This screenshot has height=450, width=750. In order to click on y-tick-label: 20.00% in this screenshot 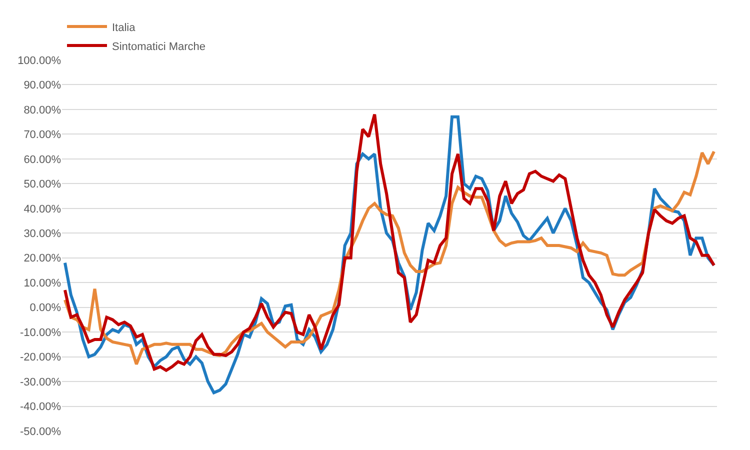, I will do `click(43, 258)`.